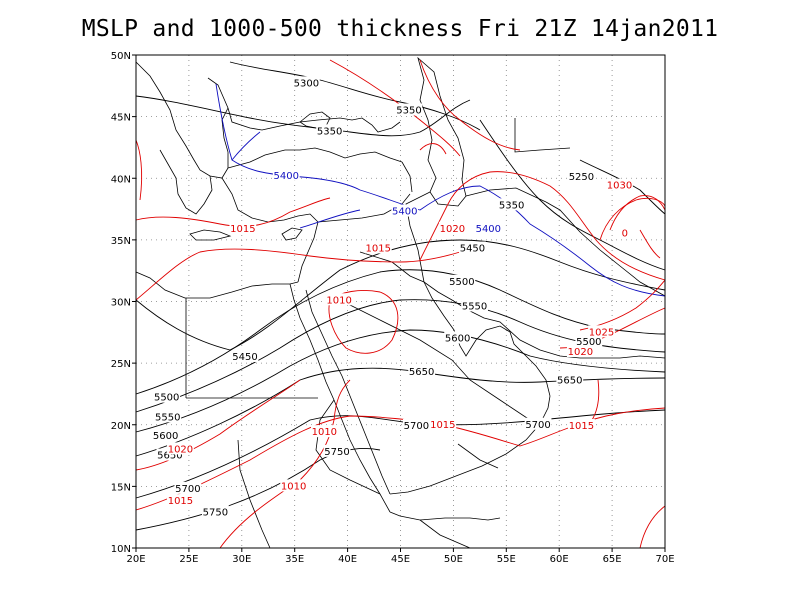 This screenshot has width=800, height=600. Describe the element at coordinates (559, 559) in the screenshot. I see `lon-tick-label: 60E` at that location.